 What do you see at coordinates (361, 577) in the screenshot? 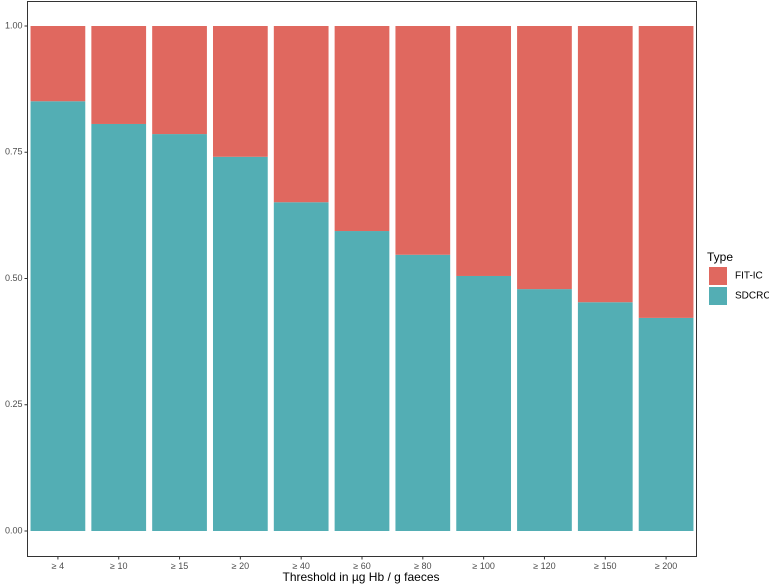
I see `x-axis-title: Threshold in µg Hb / g faeces` at bounding box center [361, 577].